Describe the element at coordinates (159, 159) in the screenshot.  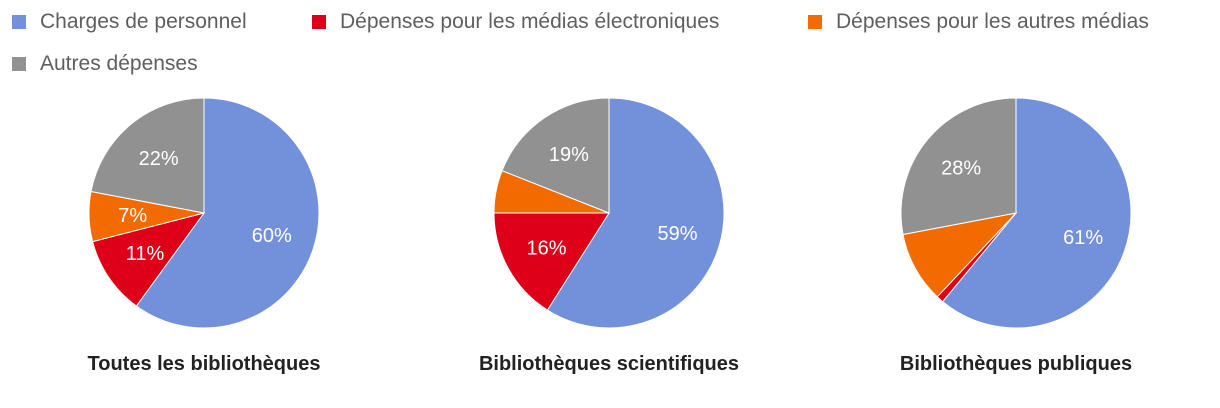
I see `slice-label-other-expenses: 22%` at that location.